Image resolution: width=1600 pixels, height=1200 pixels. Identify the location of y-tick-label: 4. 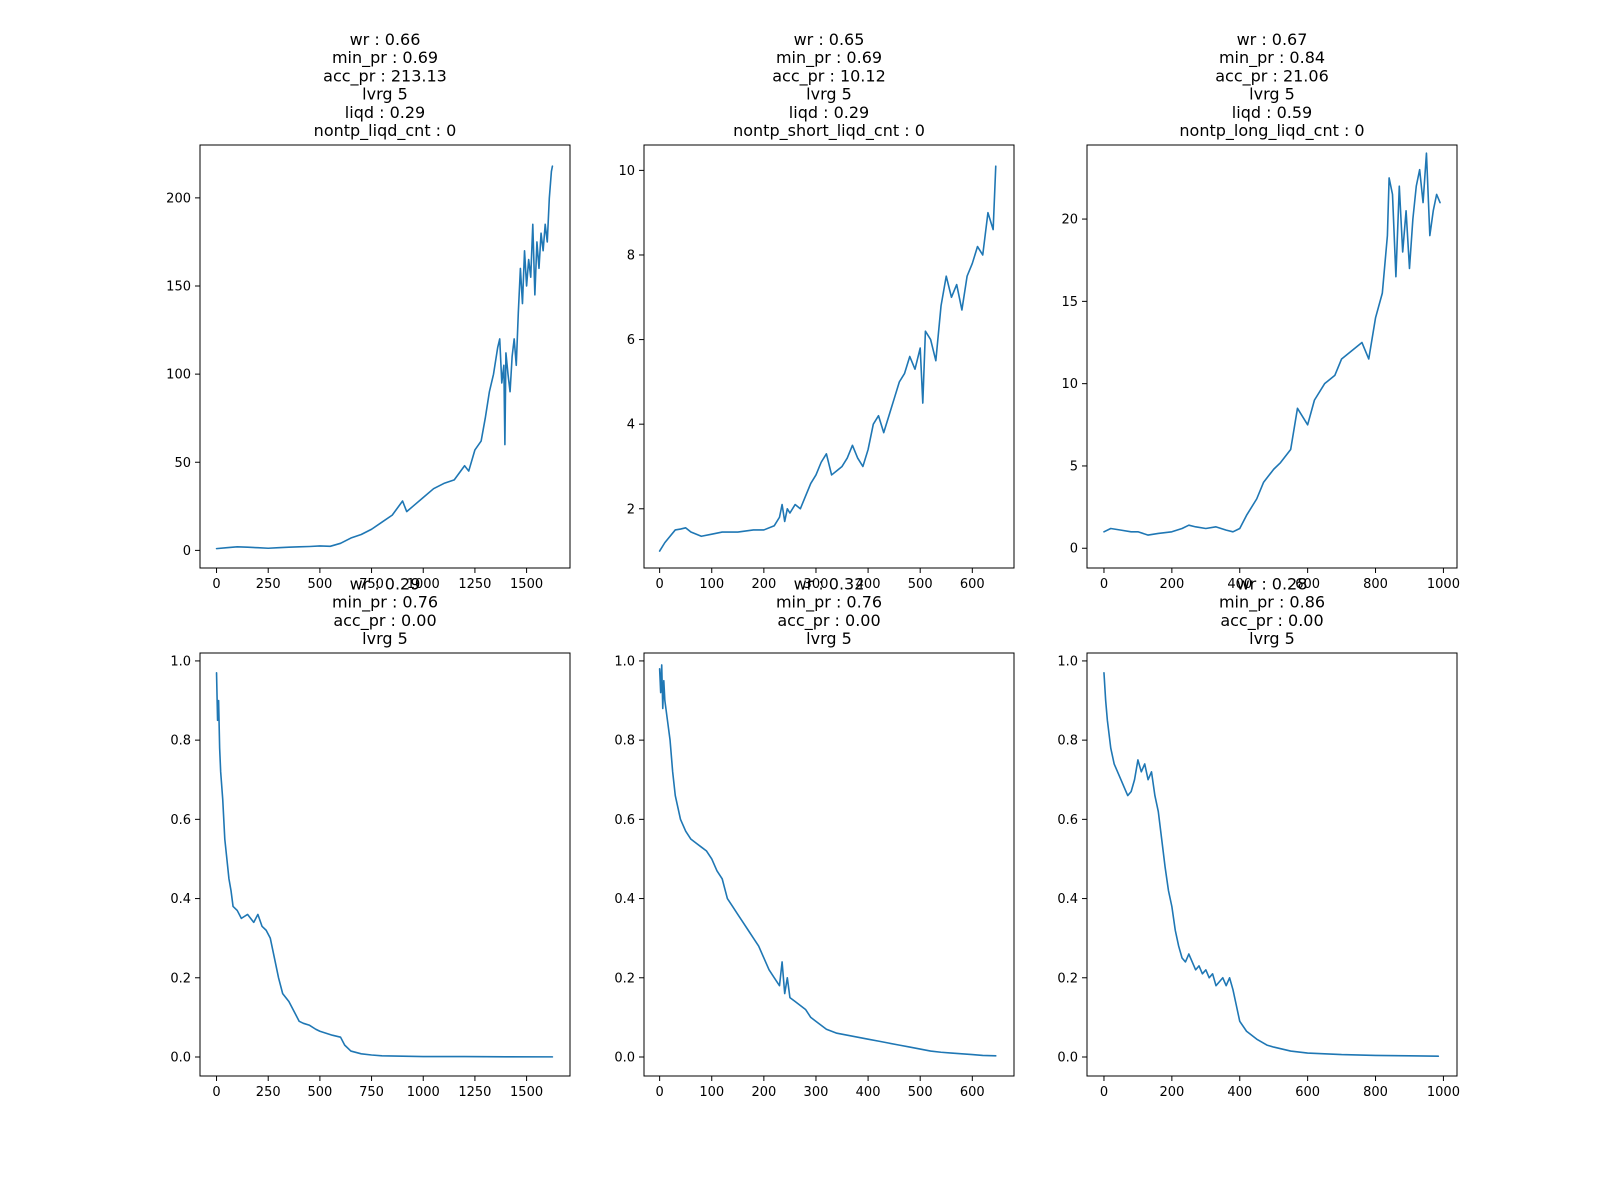
(631, 425).